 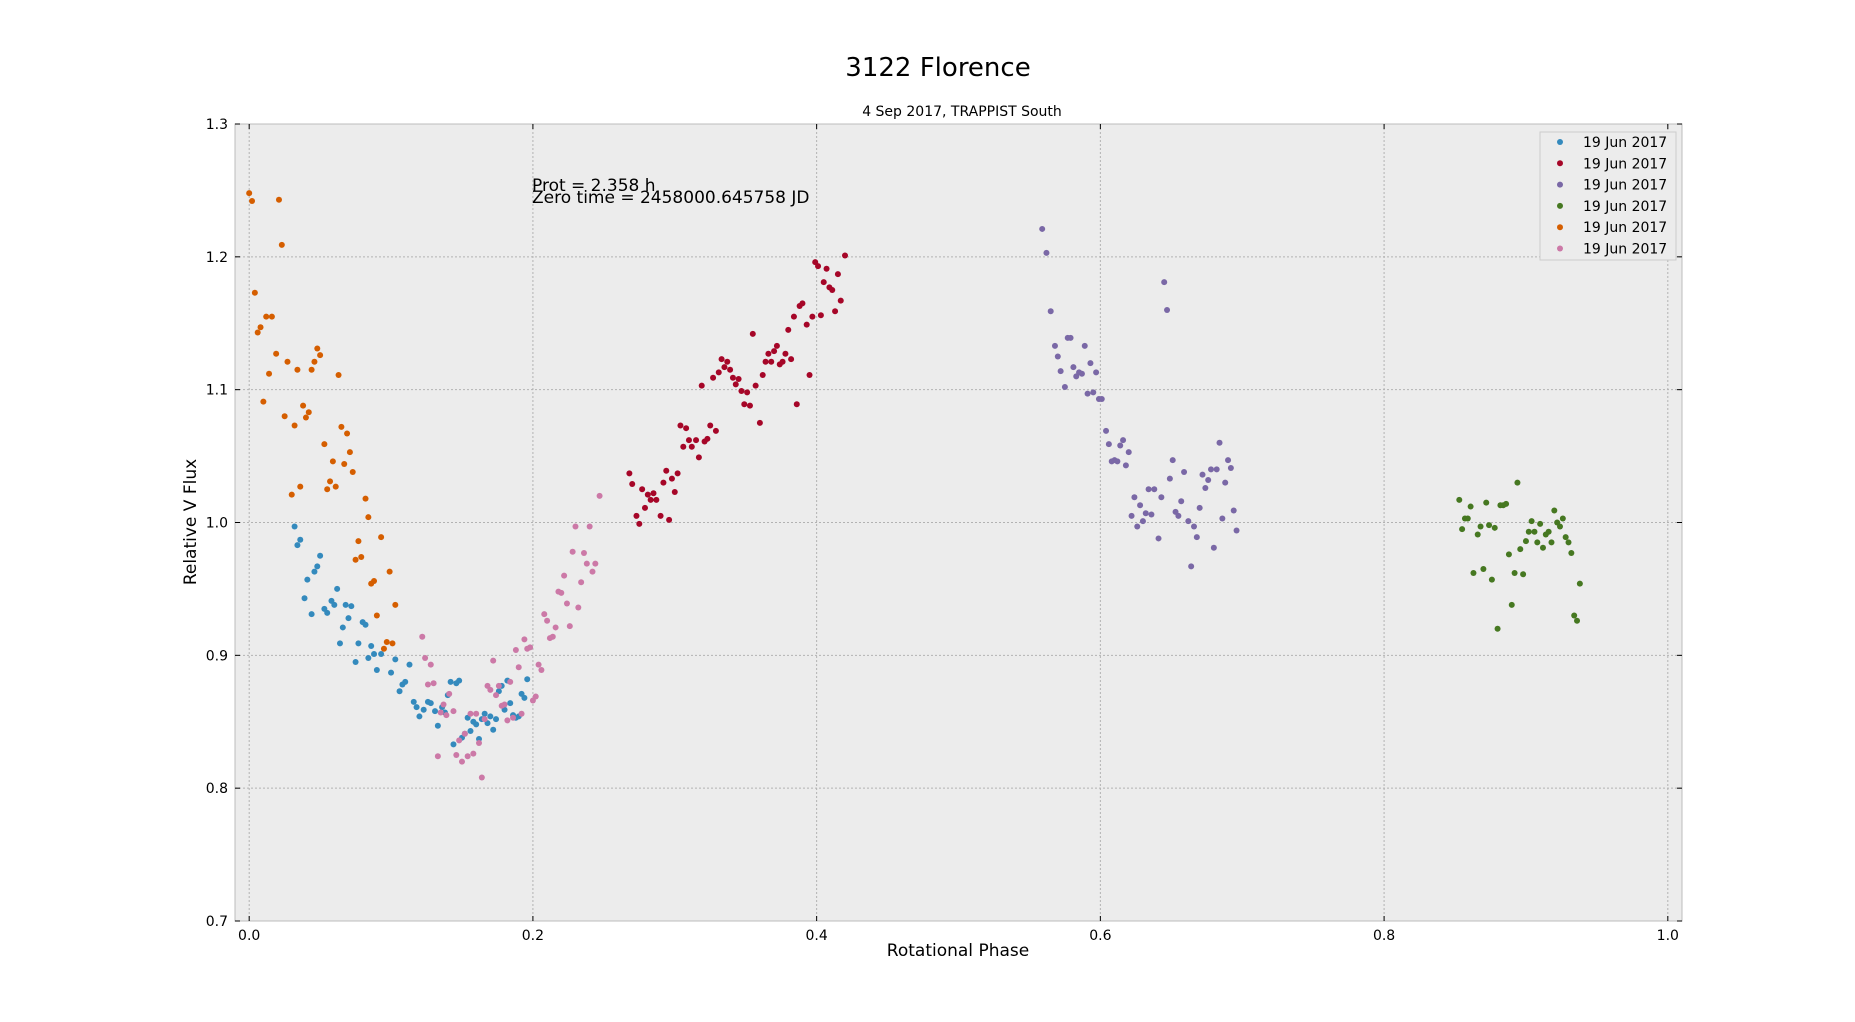 I want to click on y-tick-label: 1.2, so click(x=217, y=258).